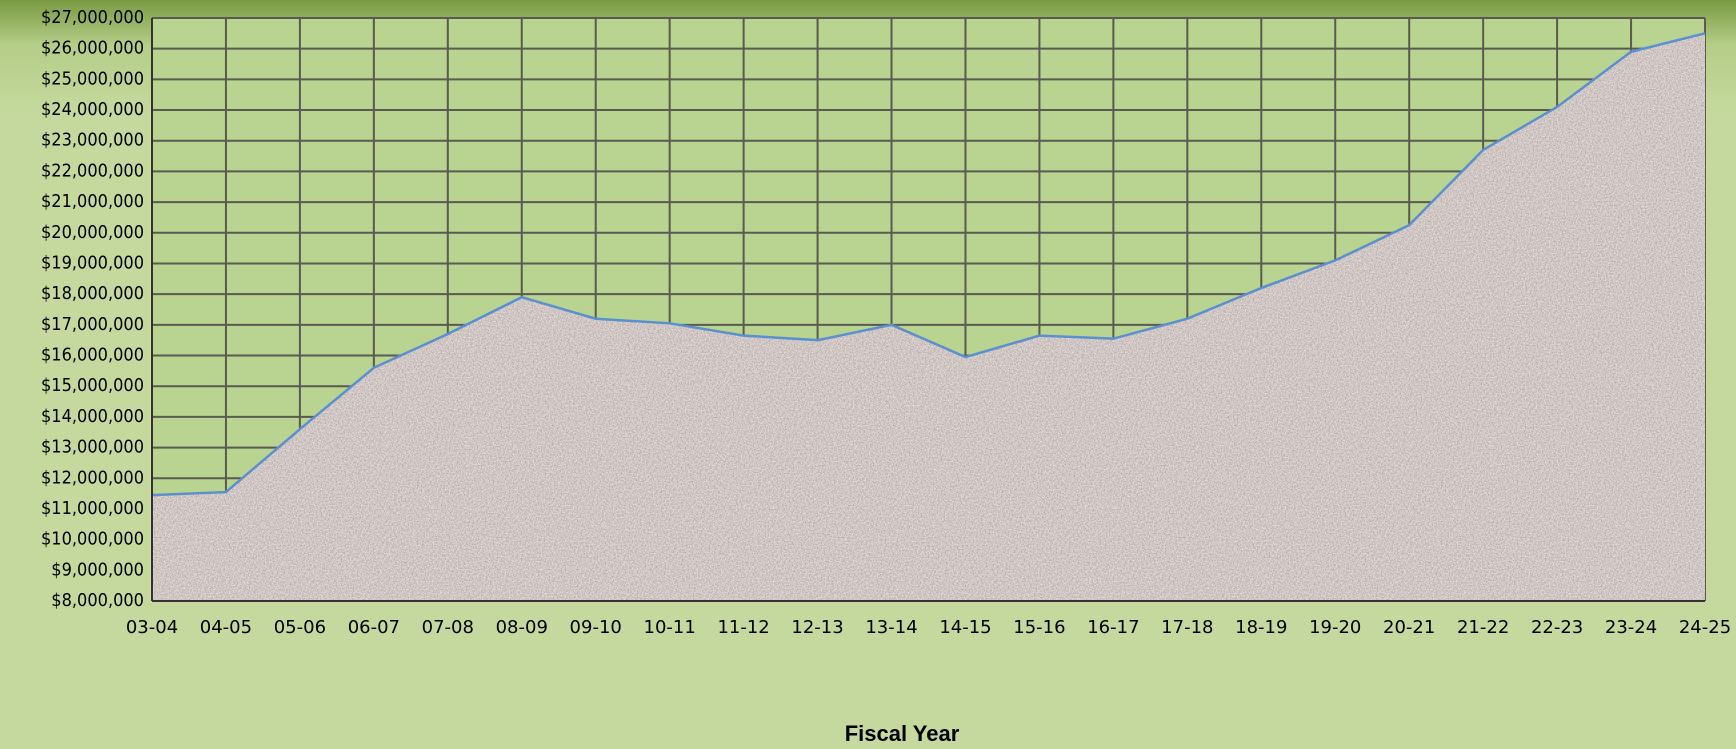  I want to click on x-tick-label: 18-19, so click(1261, 627).